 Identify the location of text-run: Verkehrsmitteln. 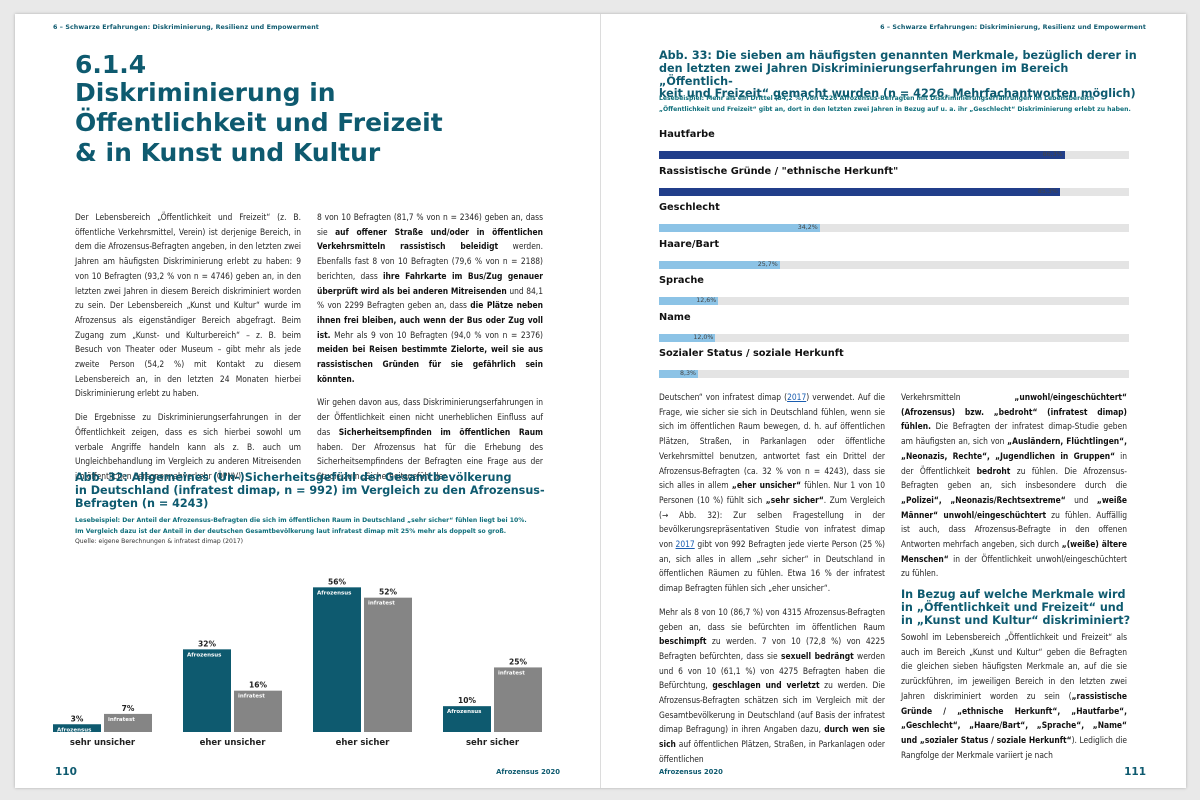
(958, 397).